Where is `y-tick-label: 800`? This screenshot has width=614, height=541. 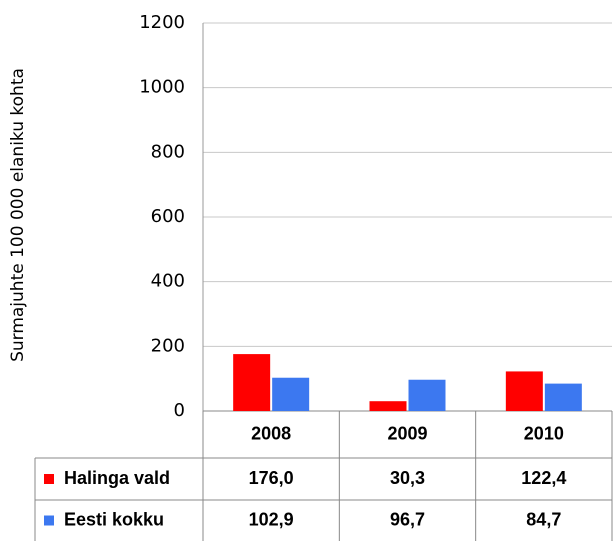
y-tick-label: 800 is located at coordinates (168, 151).